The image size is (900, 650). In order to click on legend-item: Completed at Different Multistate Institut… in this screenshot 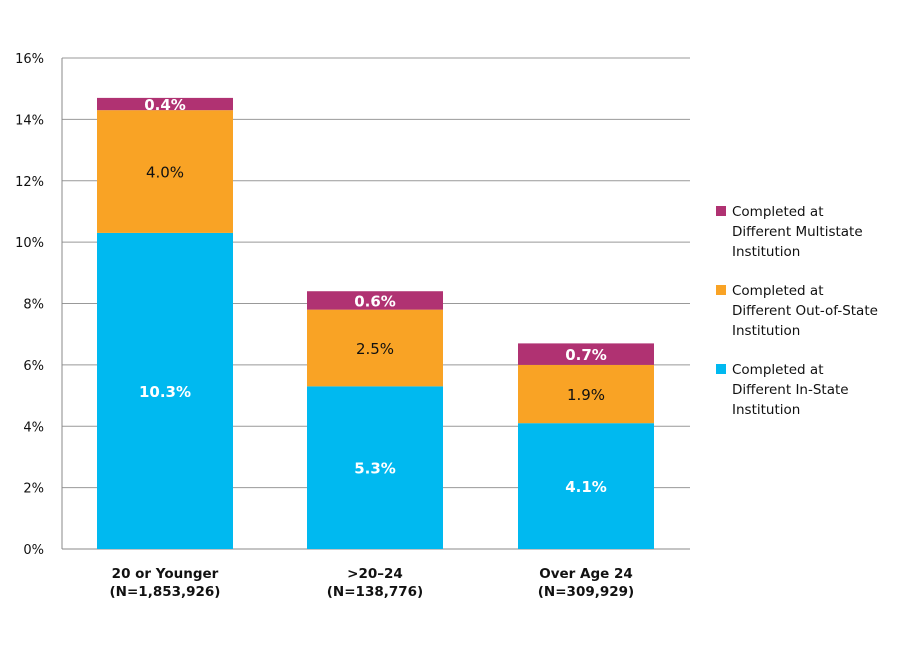, I will do `click(806, 232)`.